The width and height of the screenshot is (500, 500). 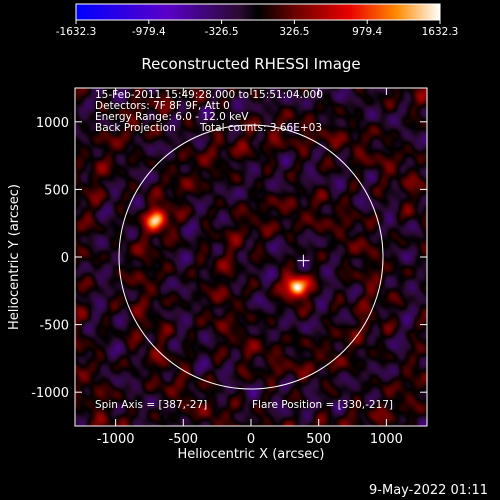 I want to click on y-tick-label: 0, so click(x=65, y=258).